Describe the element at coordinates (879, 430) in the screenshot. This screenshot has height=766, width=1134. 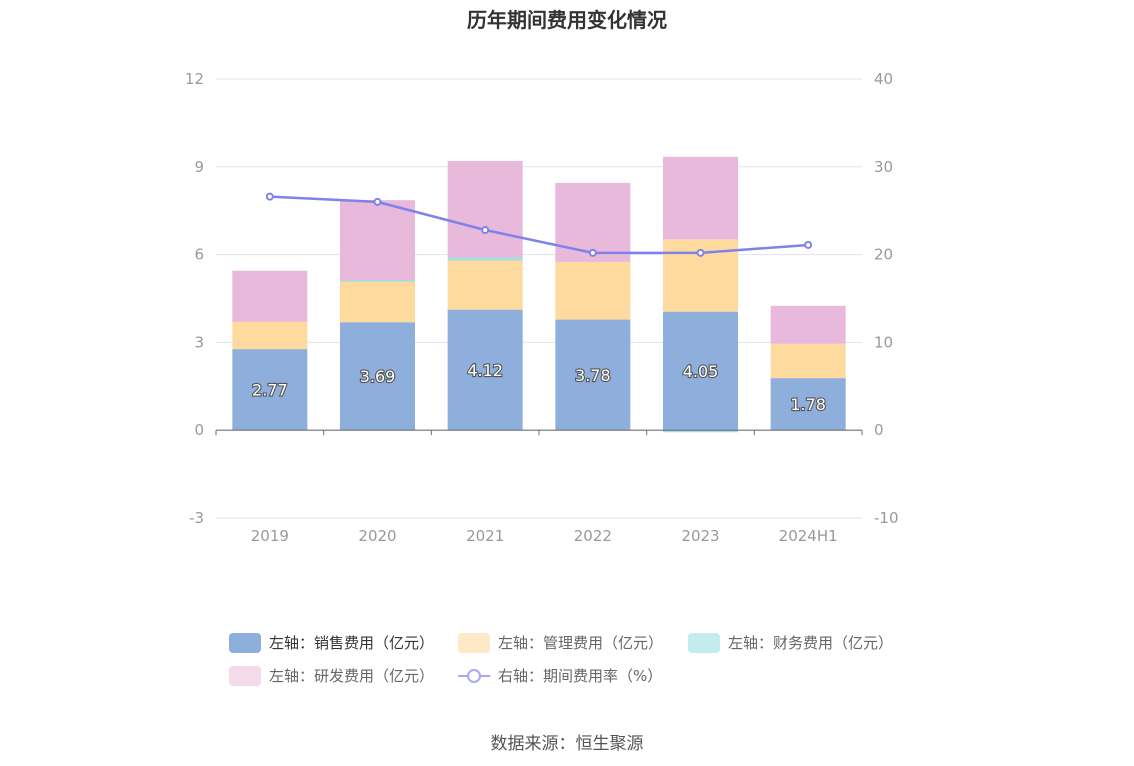
I see `right-axis-tick-label: 0` at that location.